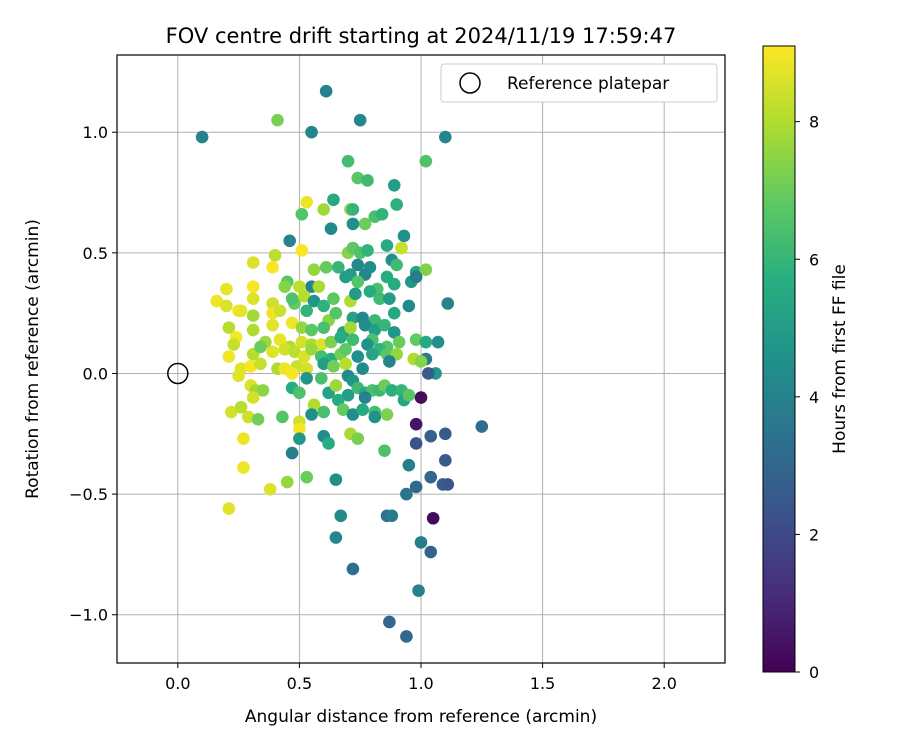  I want to click on reference-platepar-marker, so click(178, 373).